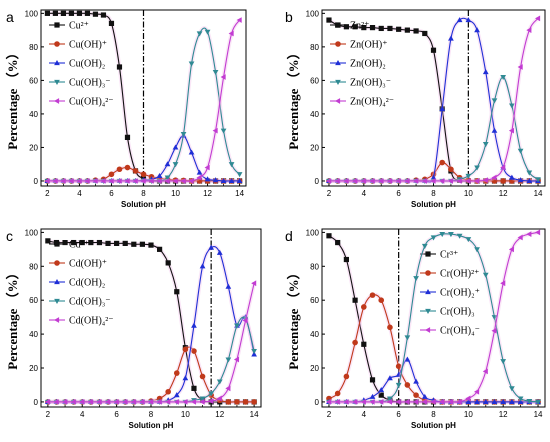  Describe the element at coordinates (78, 264) in the screenshot. I see `legend-entry: Cd(OH)⁺` at that location.